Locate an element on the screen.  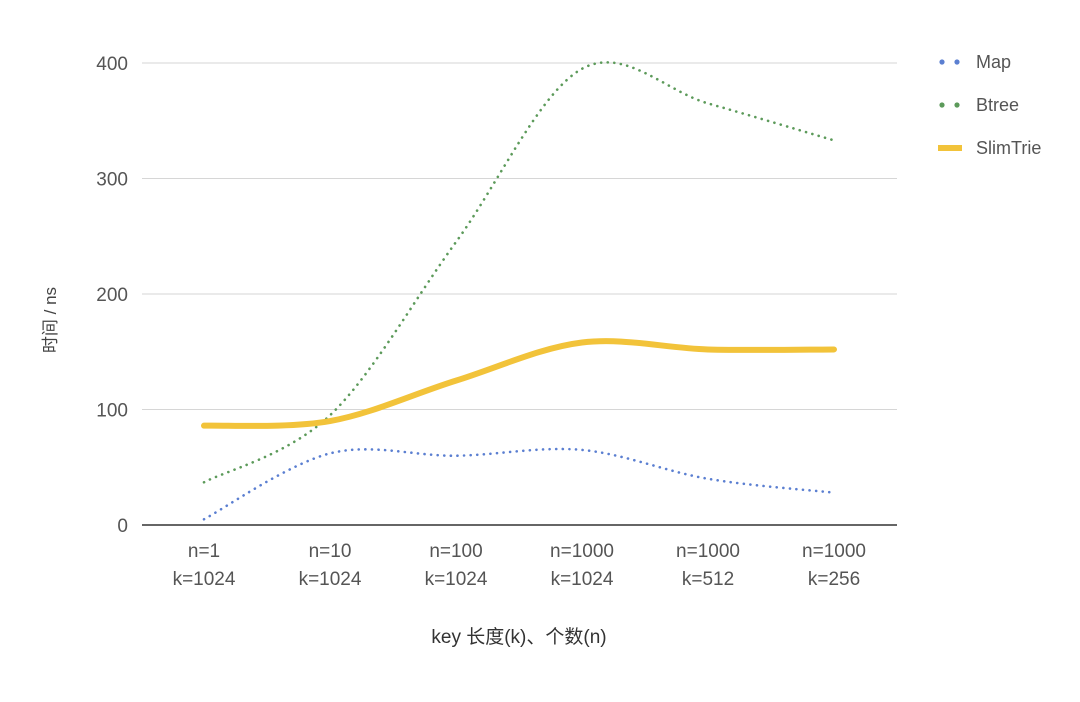
legend-label-map: Map is located at coordinates (993, 62).